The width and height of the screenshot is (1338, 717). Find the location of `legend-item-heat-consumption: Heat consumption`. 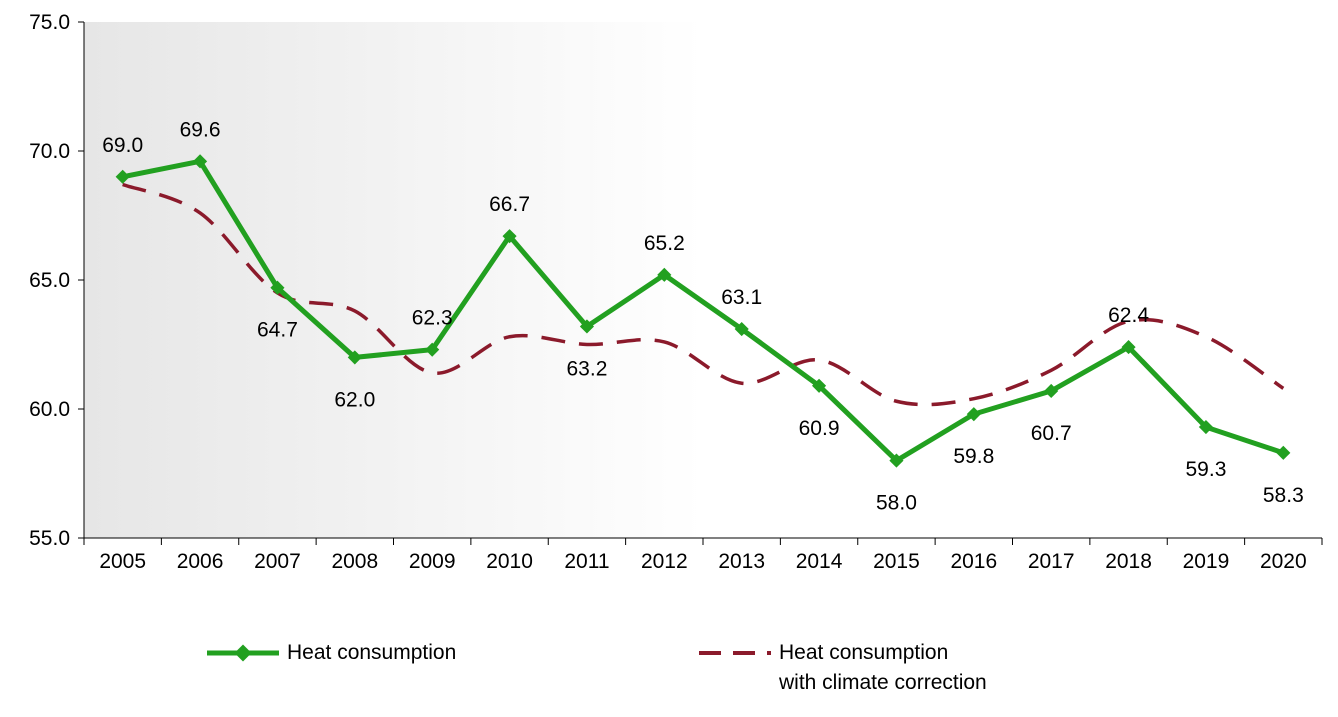

legend-item-heat-consumption: Heat consumption is located at coordinates (330, 653).